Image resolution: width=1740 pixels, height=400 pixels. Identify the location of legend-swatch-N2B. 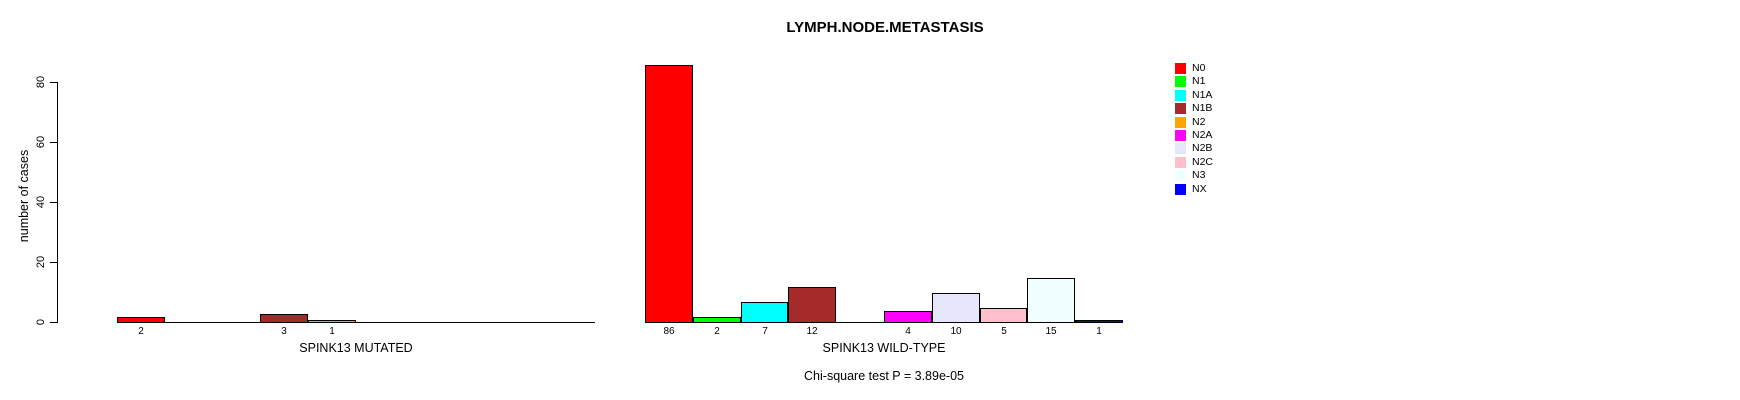
(1180, 148).